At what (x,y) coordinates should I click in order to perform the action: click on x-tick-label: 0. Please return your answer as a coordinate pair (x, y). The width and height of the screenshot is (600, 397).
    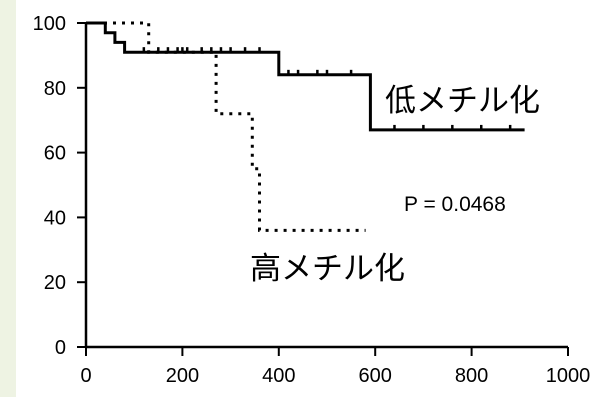
    Looking at the image, I should click on (85, 376).